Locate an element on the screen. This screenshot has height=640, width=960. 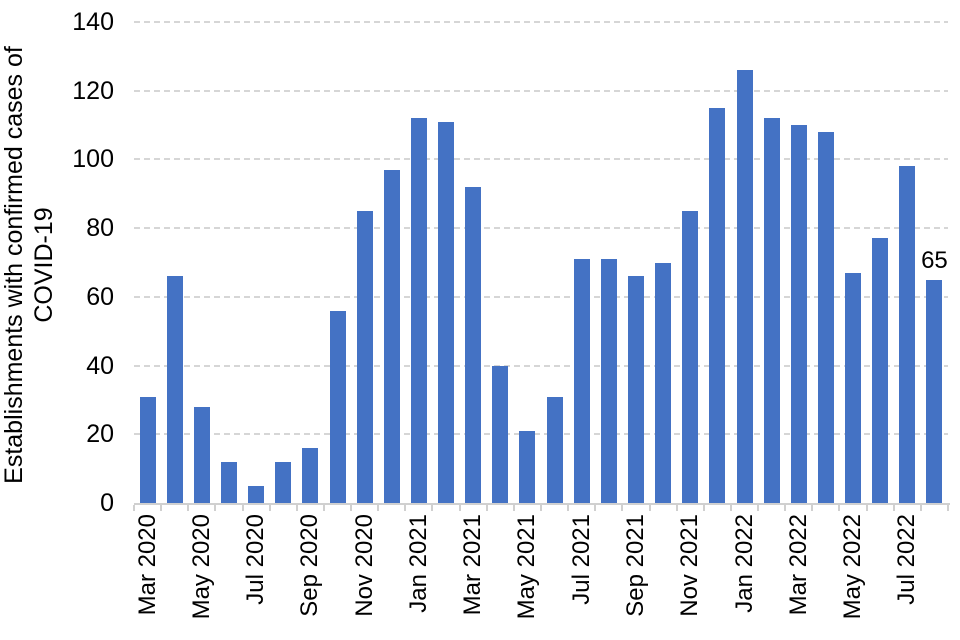
bar-sep-2020 is located at coordinates (310, 475).